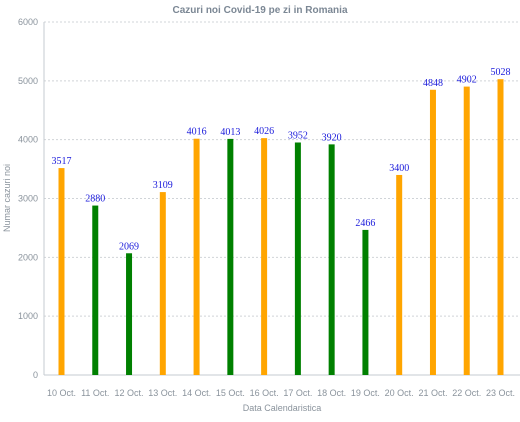  Describe the element at coordinates (28, 140) in the screenshot. I see `y-tick-label: 4000` at that location.